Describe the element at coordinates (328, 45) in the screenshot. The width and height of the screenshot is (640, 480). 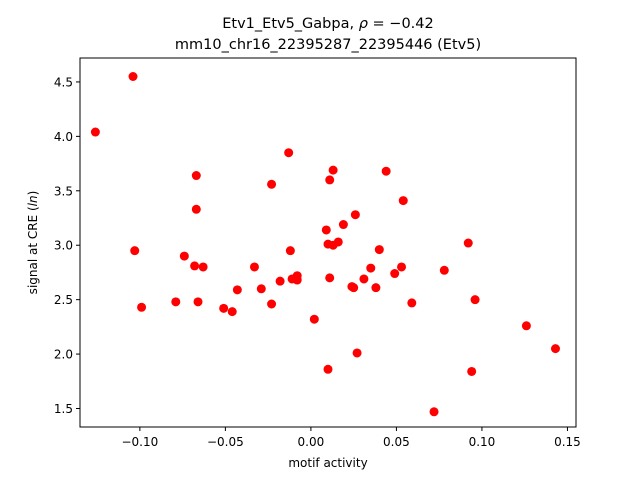
I see `chart-subtitle: mm10_chr16_22395287_22395446 (Etv5)` at that location.